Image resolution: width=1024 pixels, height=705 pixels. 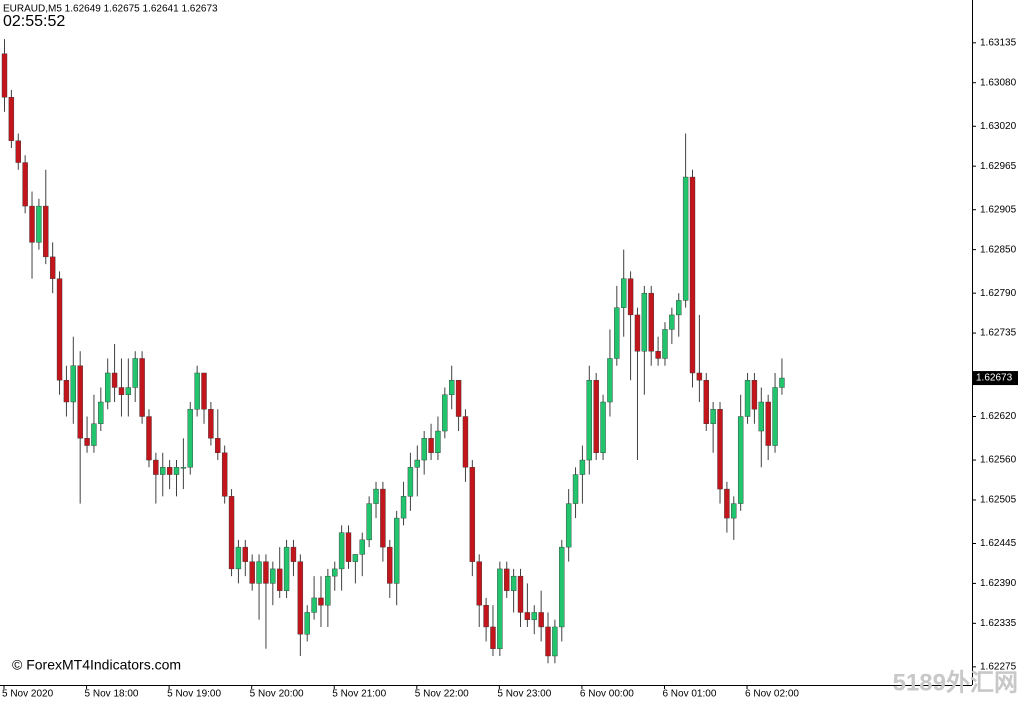 What do you see at coordinates (359, 694) in the screenshot?
I see `x-tick-label: 5 Nov 21:00` at bounding box center [359, 694].